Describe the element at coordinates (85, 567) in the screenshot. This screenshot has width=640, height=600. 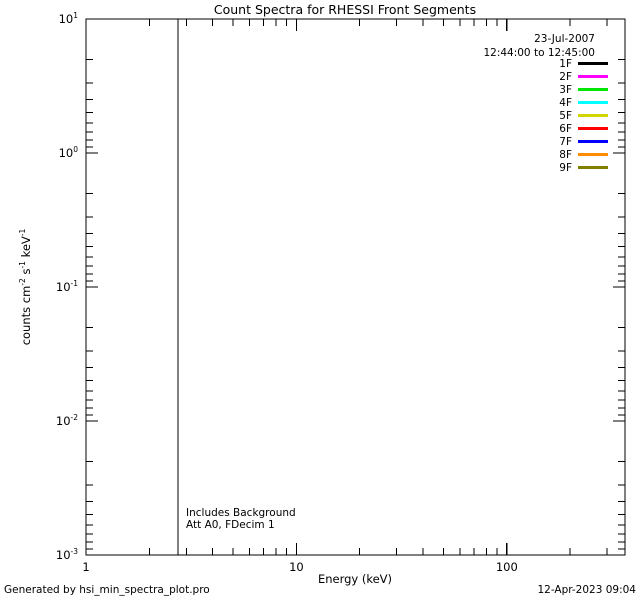
I see `x-ticklabel-1: 1` at that location.